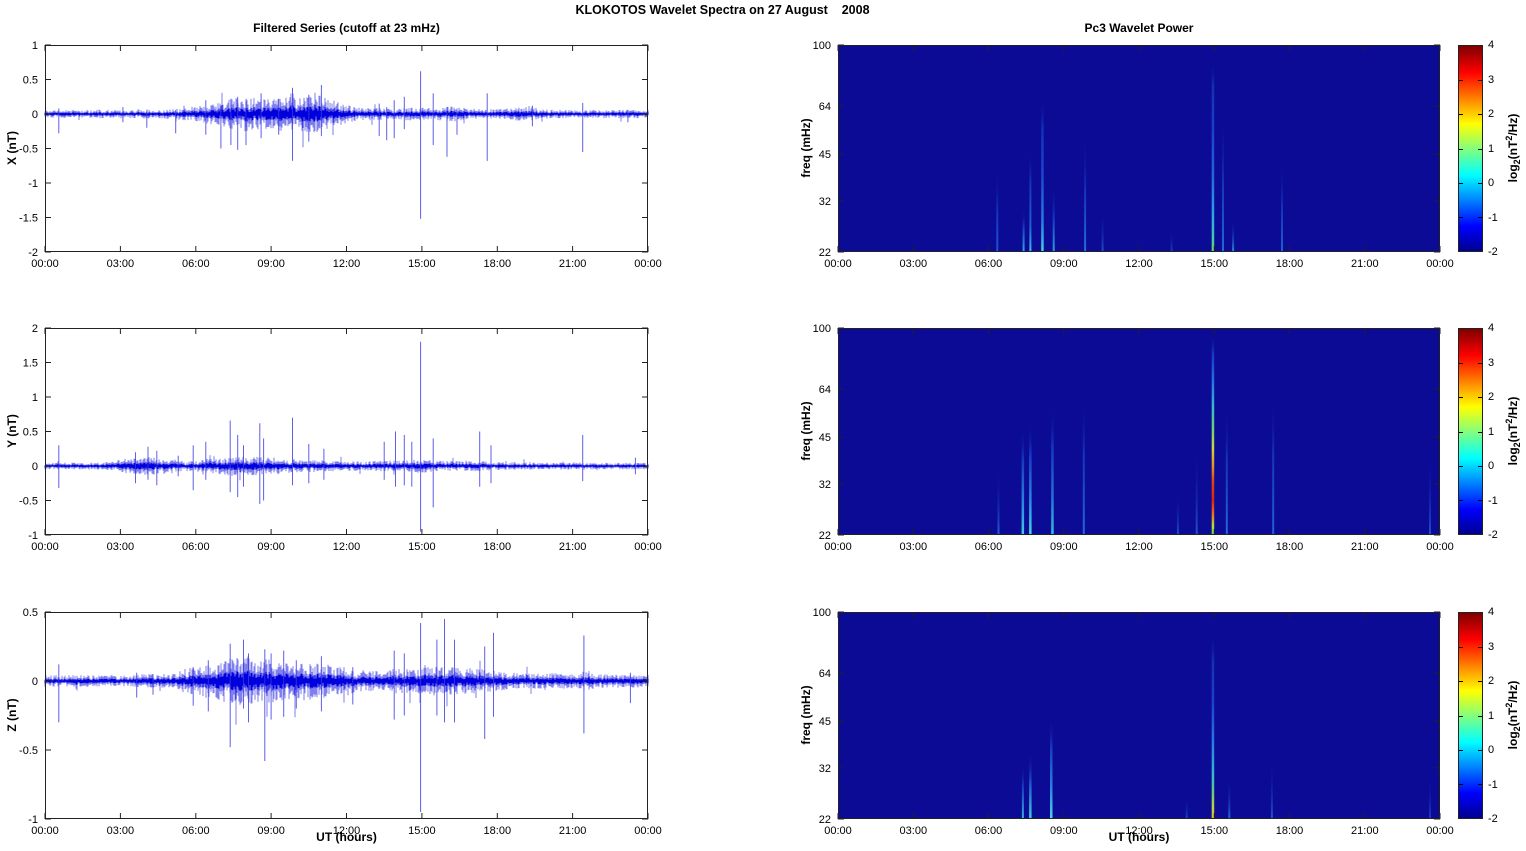 Image resolution: width=1526 pixels, height=851 pixels. Describe the element at coordinates (806, 148) in the screenshot. I see `freq-ylabel-top: freq (mHz)` at that location.